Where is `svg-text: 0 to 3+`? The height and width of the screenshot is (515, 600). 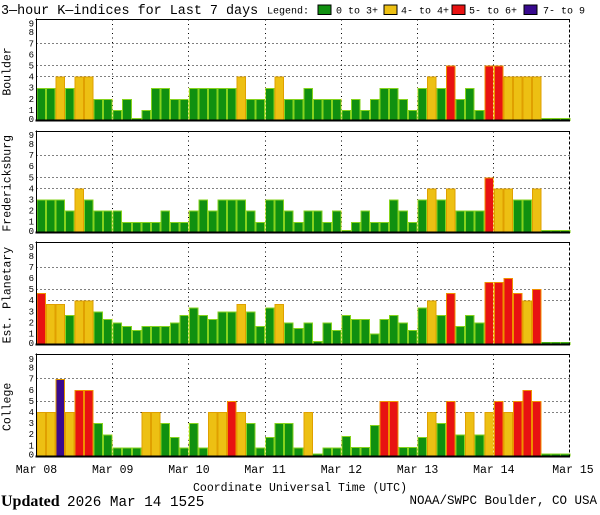 svg-text: 0 to 3+ is located at coordinates (357, 12).